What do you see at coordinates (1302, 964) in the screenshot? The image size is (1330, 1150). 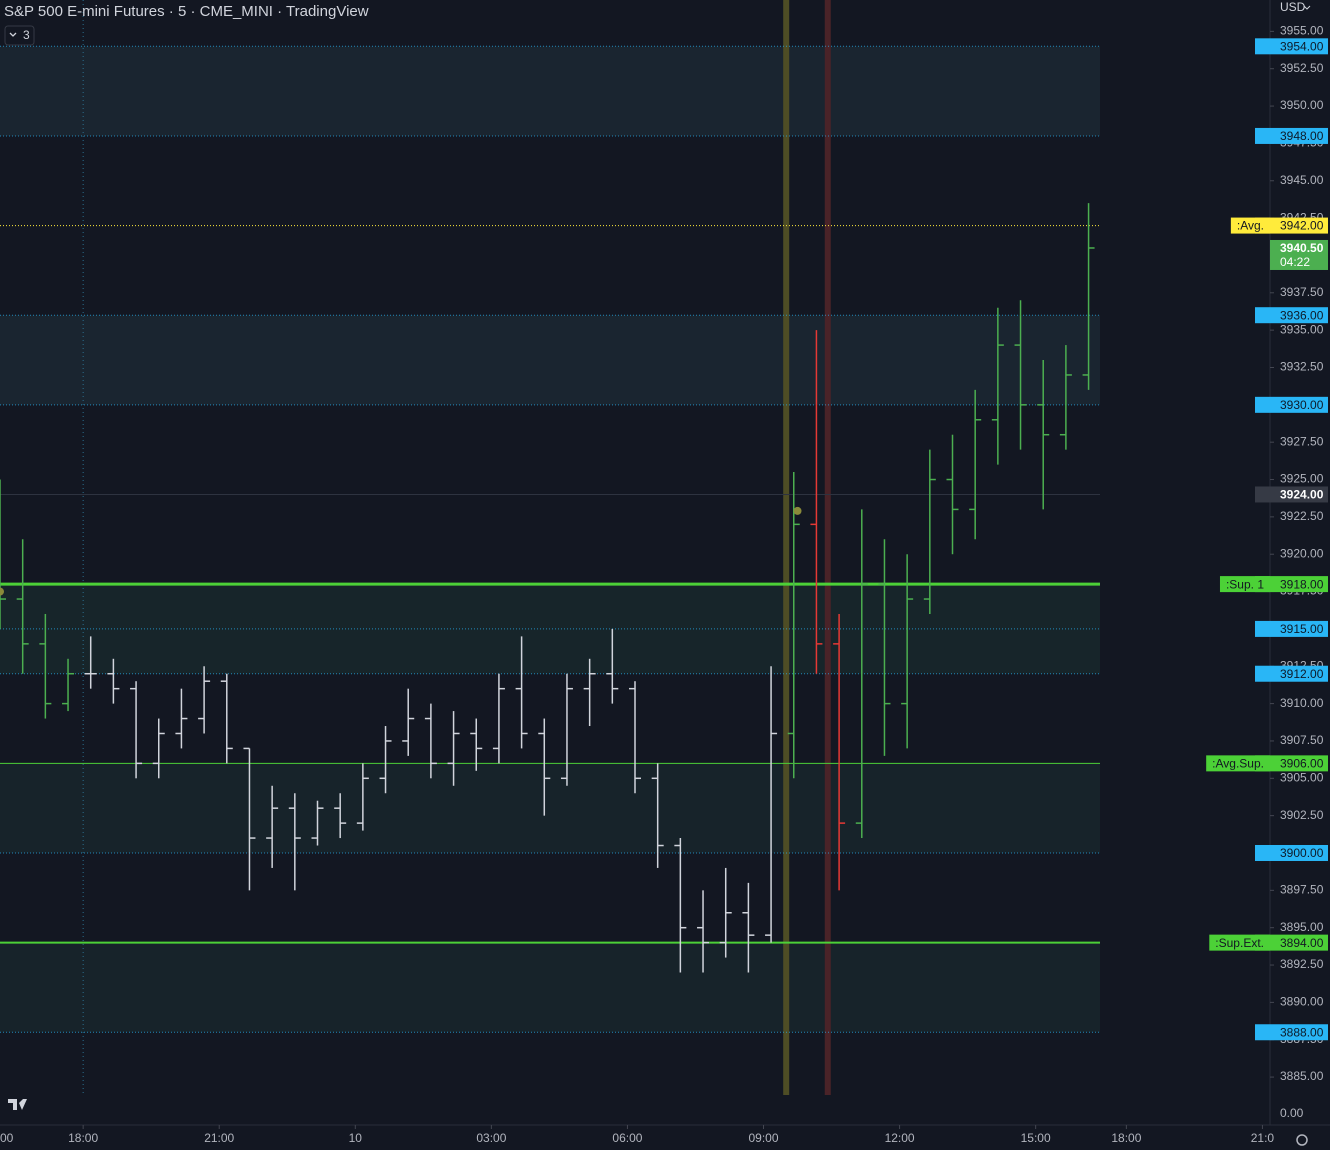 I see `y-tick-label: 3892.50` at bounding box center [1302, 964].